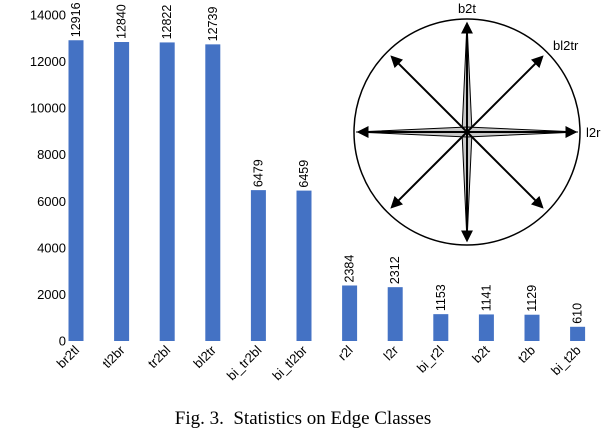  Describe the element at coordinates (430, 358) in the screenshot. I see `category-label: bi_r2l` at that location.